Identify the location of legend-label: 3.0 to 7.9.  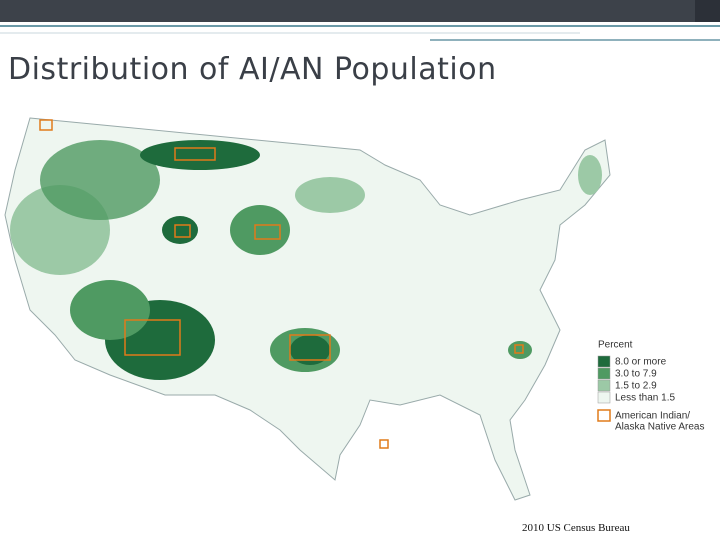
(636, 374).